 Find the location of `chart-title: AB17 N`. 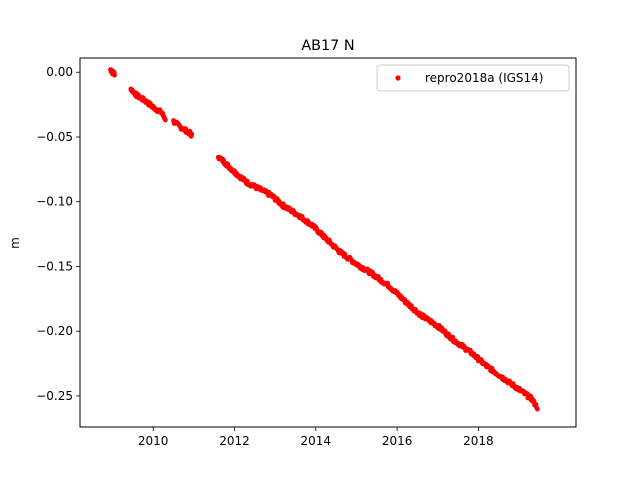

chart-title: AB17 N is located at coordinates (327, 46).